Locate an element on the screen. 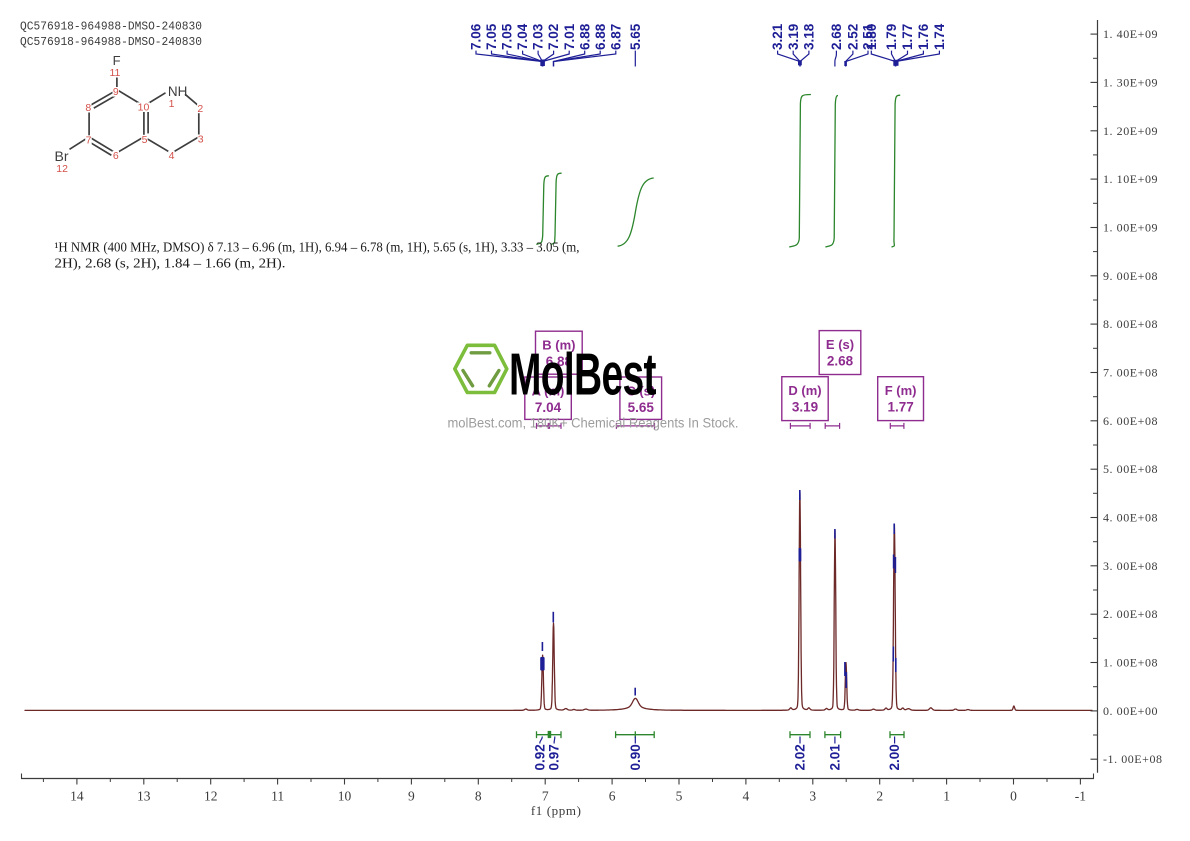  svg-text: A (m) is located at coordinates (548, 391).